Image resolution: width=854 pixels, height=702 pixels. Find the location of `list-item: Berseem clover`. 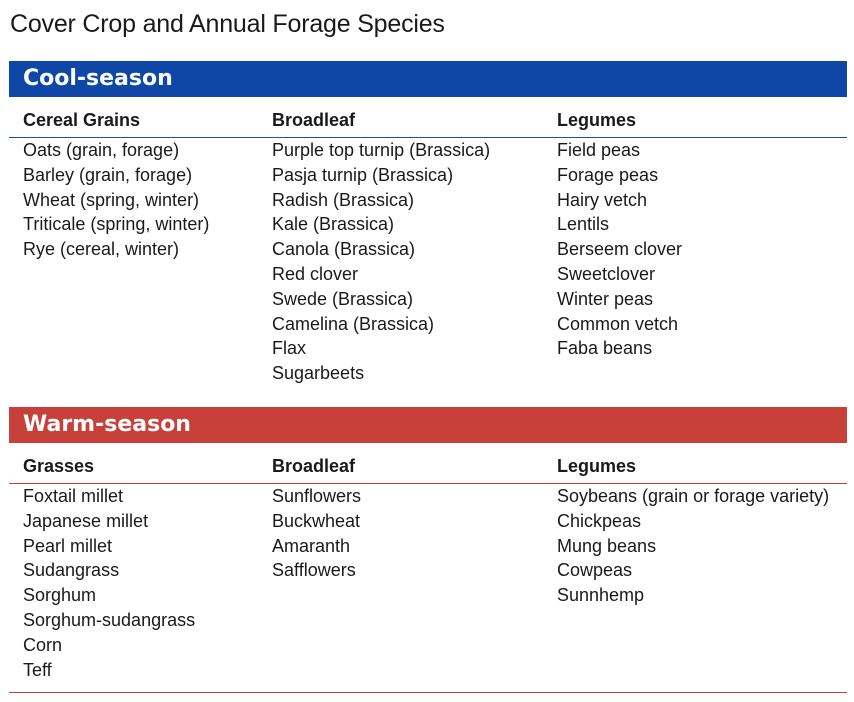

list-item: Berseem clover is located at coordinates (620, 249).